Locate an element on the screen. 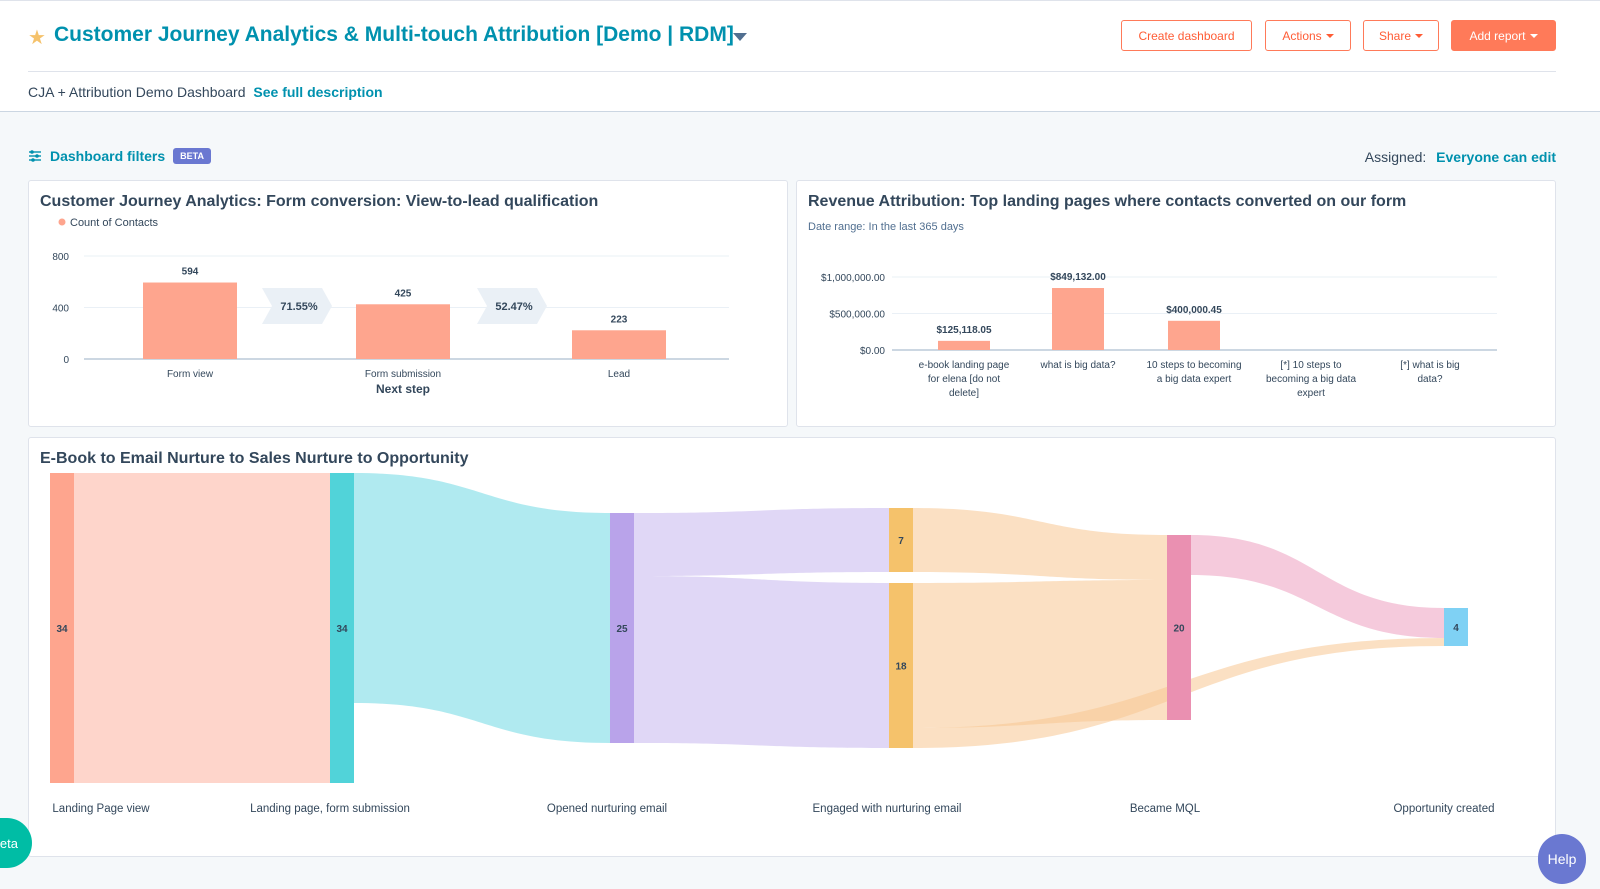 This screenshot has height=889, width=1600. share-label: Share is located at coordinates (1395, 35).